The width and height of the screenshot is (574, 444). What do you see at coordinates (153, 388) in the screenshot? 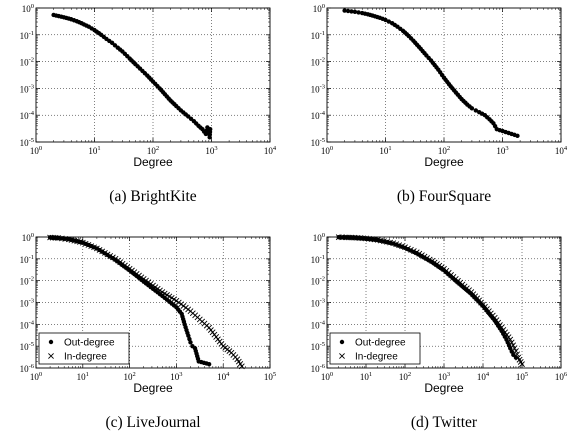
I see `x-axis-label: Degree` at bounding box center [153, 388].